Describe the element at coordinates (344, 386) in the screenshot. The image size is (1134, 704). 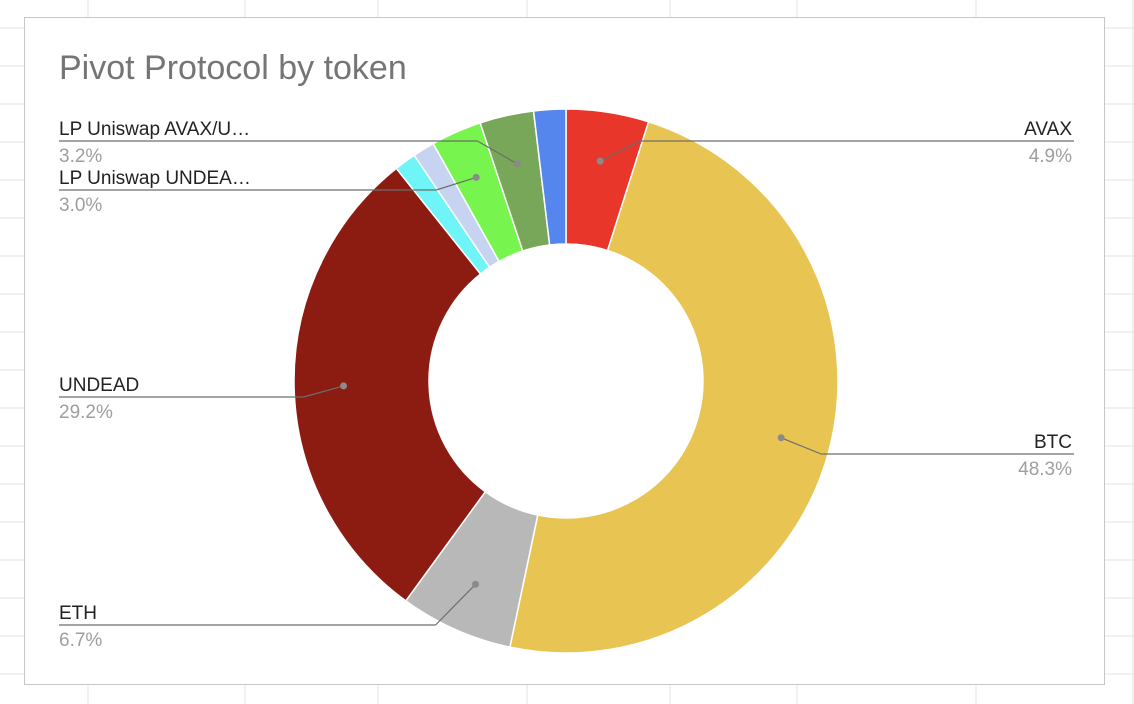
I see `leader-dot-undead` at that location.